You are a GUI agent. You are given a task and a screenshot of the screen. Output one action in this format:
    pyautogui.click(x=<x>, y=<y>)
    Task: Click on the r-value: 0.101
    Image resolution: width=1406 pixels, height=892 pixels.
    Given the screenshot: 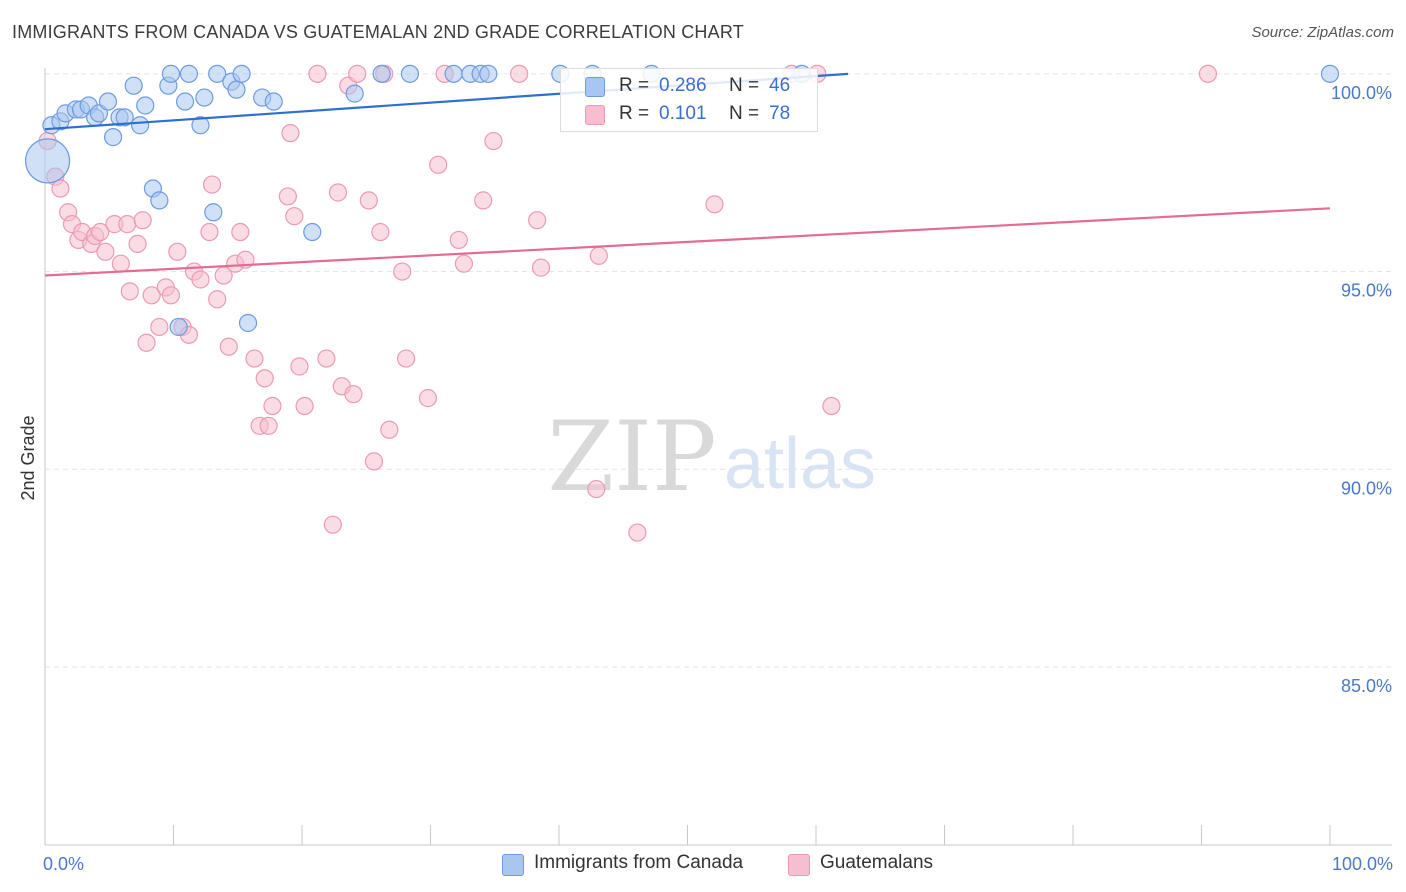 What is the action you would take?
    pyautogui.click(x=683, y=113)
    